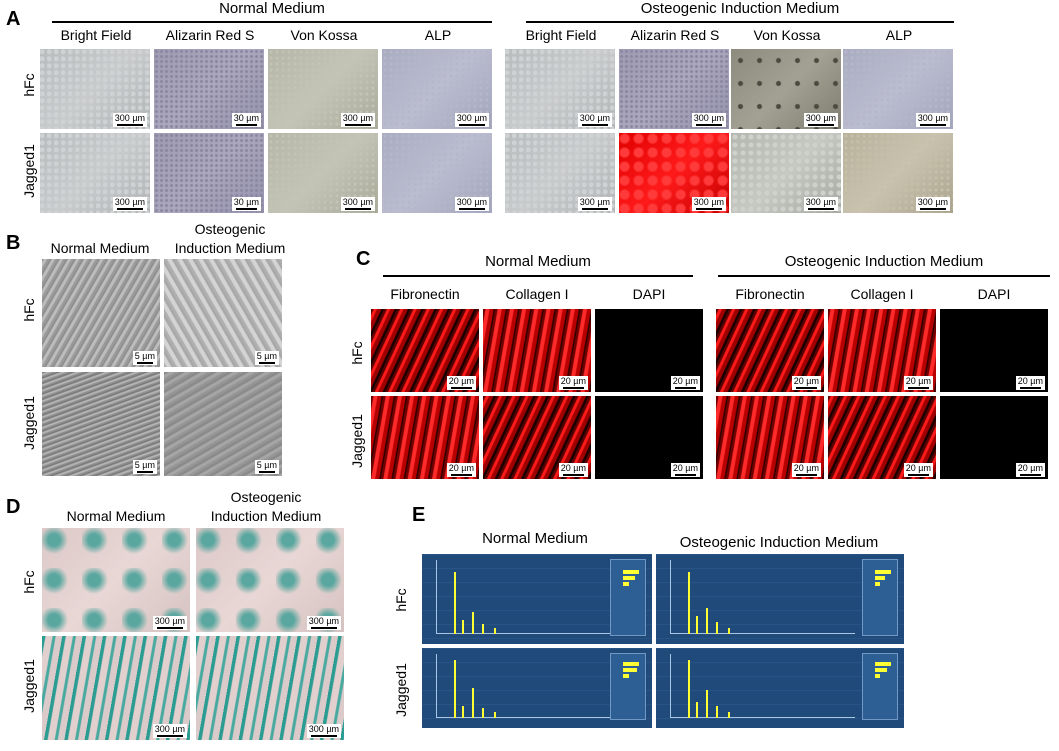 The width and height of the screenshot is (1059, 751). Describe the element at coordinates (101, 424) in the screenshot. I see `sem-b-jagged1-normal: 5 µm` at that location.